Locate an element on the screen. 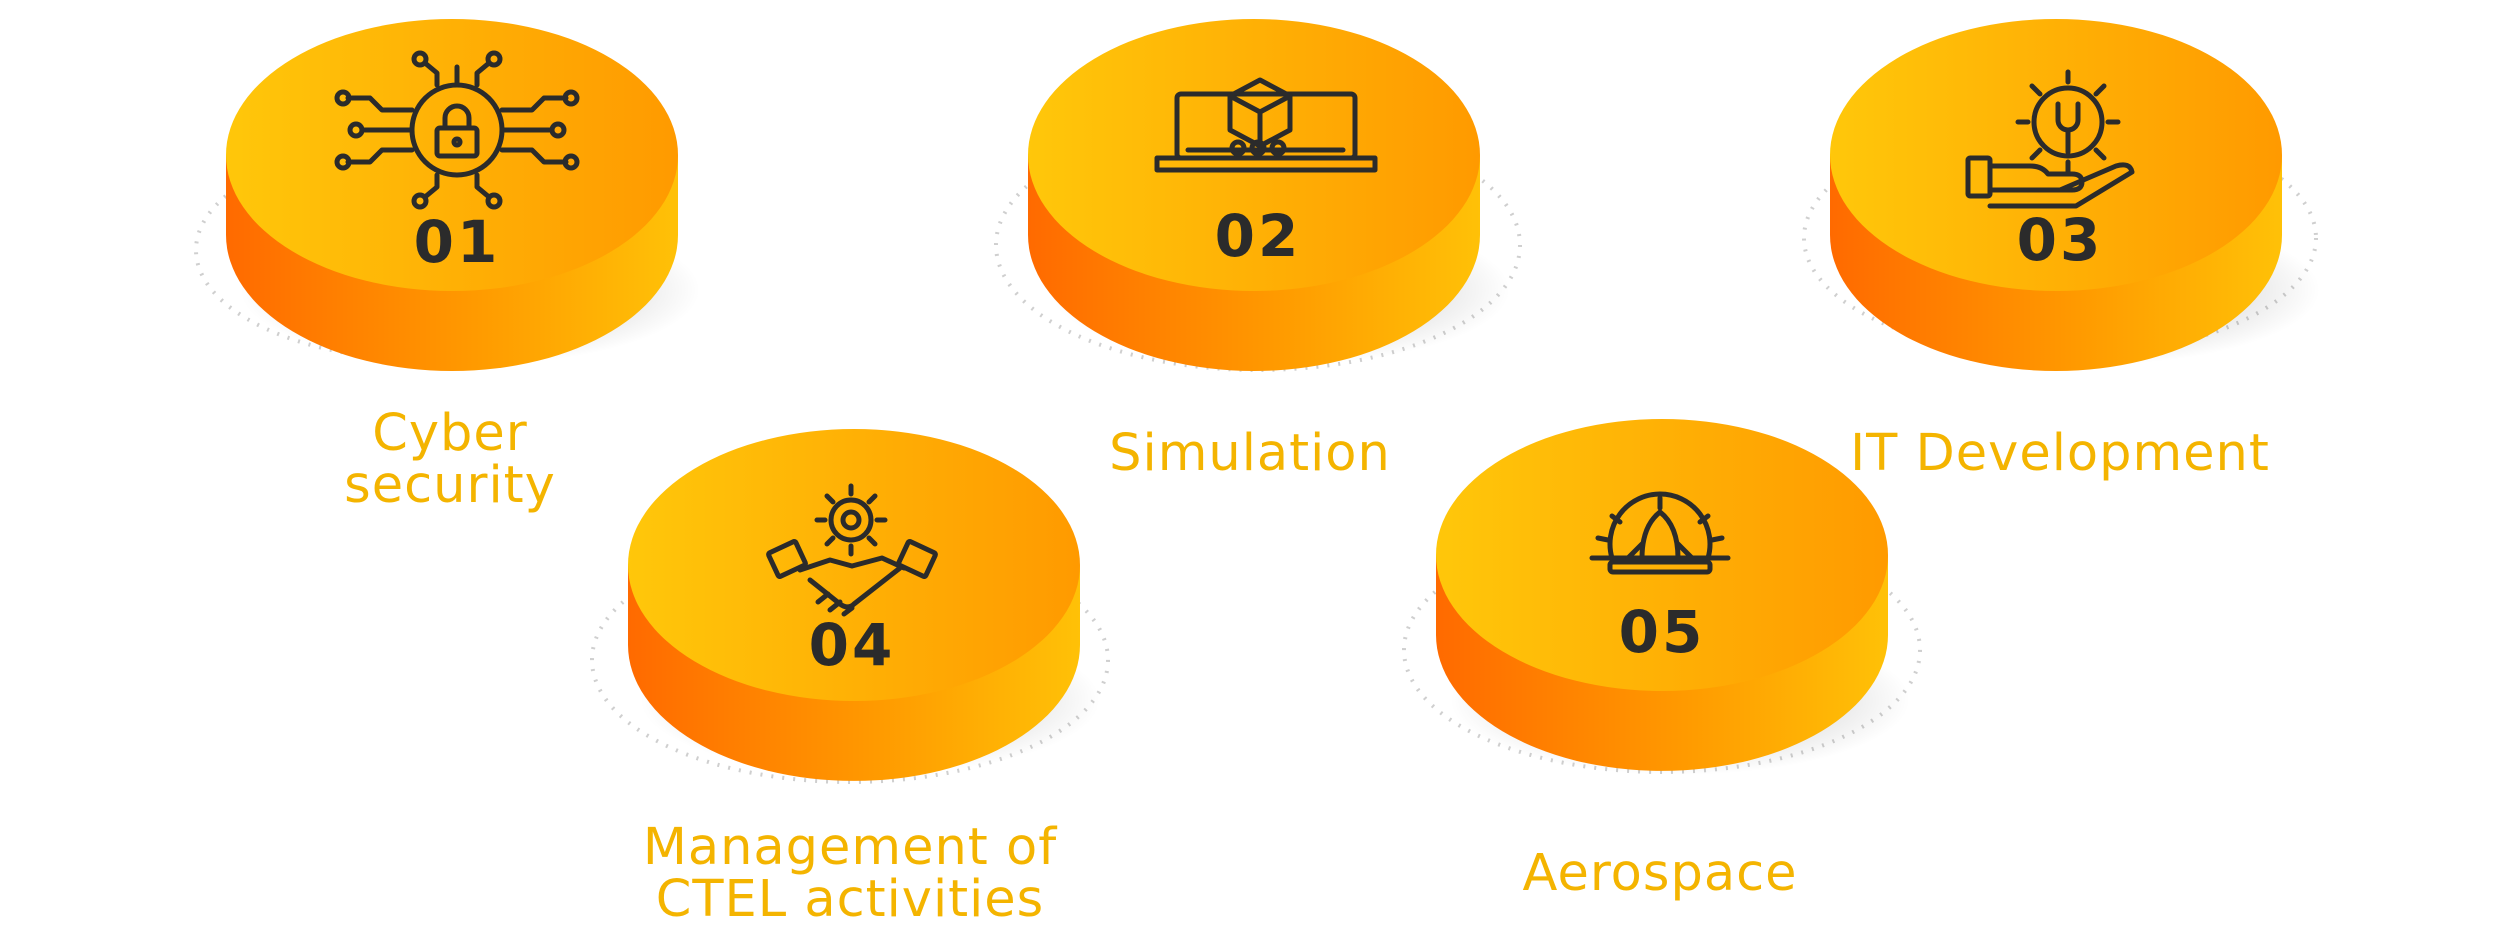  label-cyber-security: Cyber security is located at coordinates (450, 460).